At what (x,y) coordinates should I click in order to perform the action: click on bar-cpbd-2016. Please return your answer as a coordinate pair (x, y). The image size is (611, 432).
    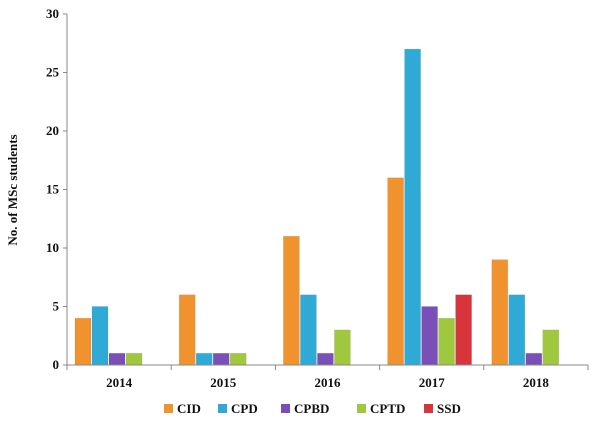
    Looking at the image, I should click on (325, 359).